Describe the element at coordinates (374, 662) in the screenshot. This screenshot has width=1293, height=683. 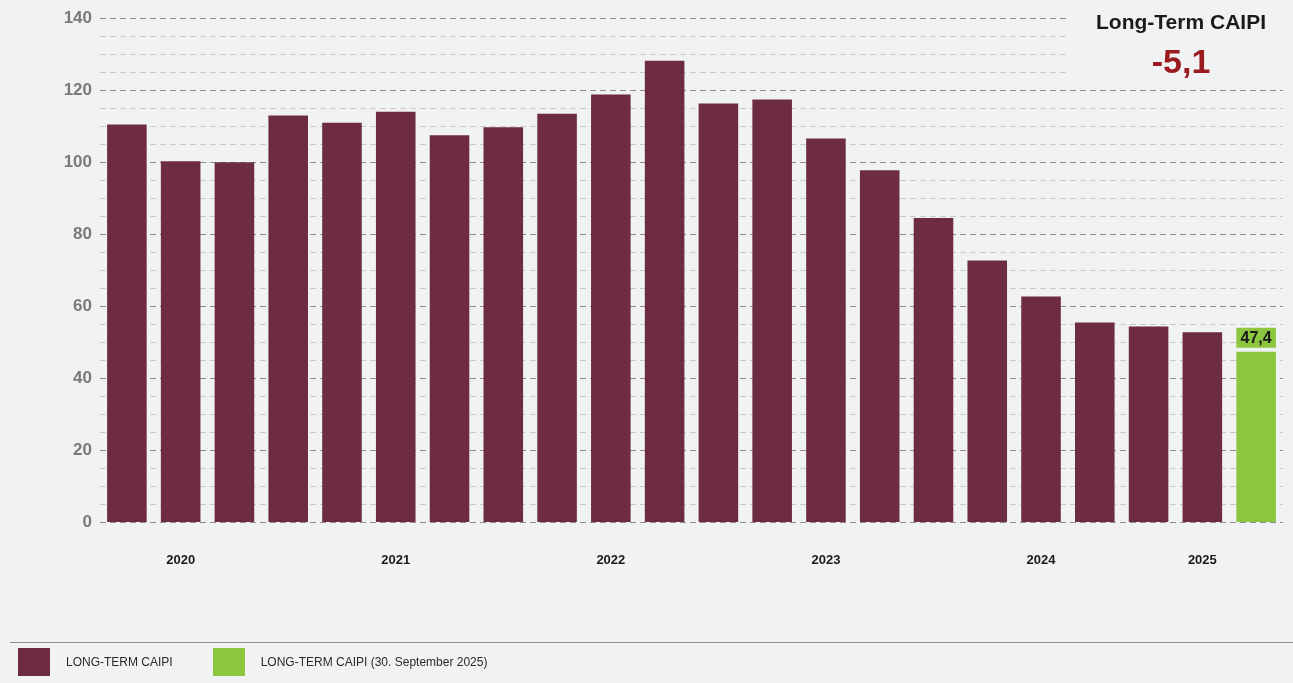
I see `legend-label: LONG-TERM CAIPI (30. September 2025)` at that location.